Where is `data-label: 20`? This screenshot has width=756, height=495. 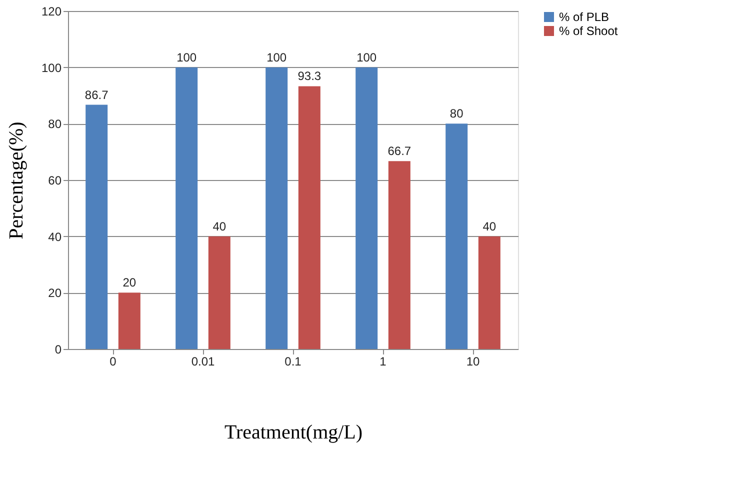 data-label: 20 is located at coordinates (129, 283).